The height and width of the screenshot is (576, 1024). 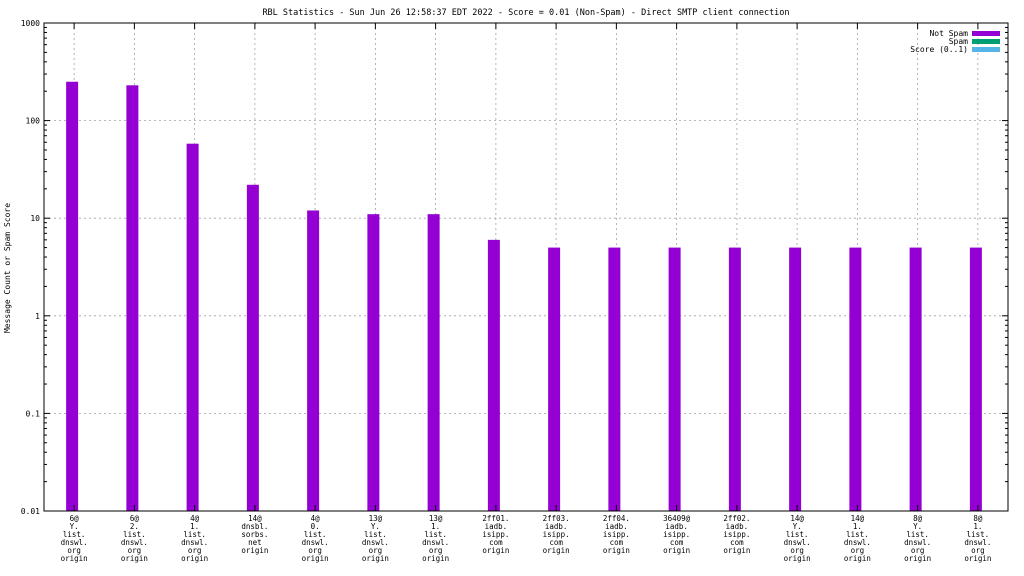 I want to click on y-tick-label: 100, so click(x=33, y=121).